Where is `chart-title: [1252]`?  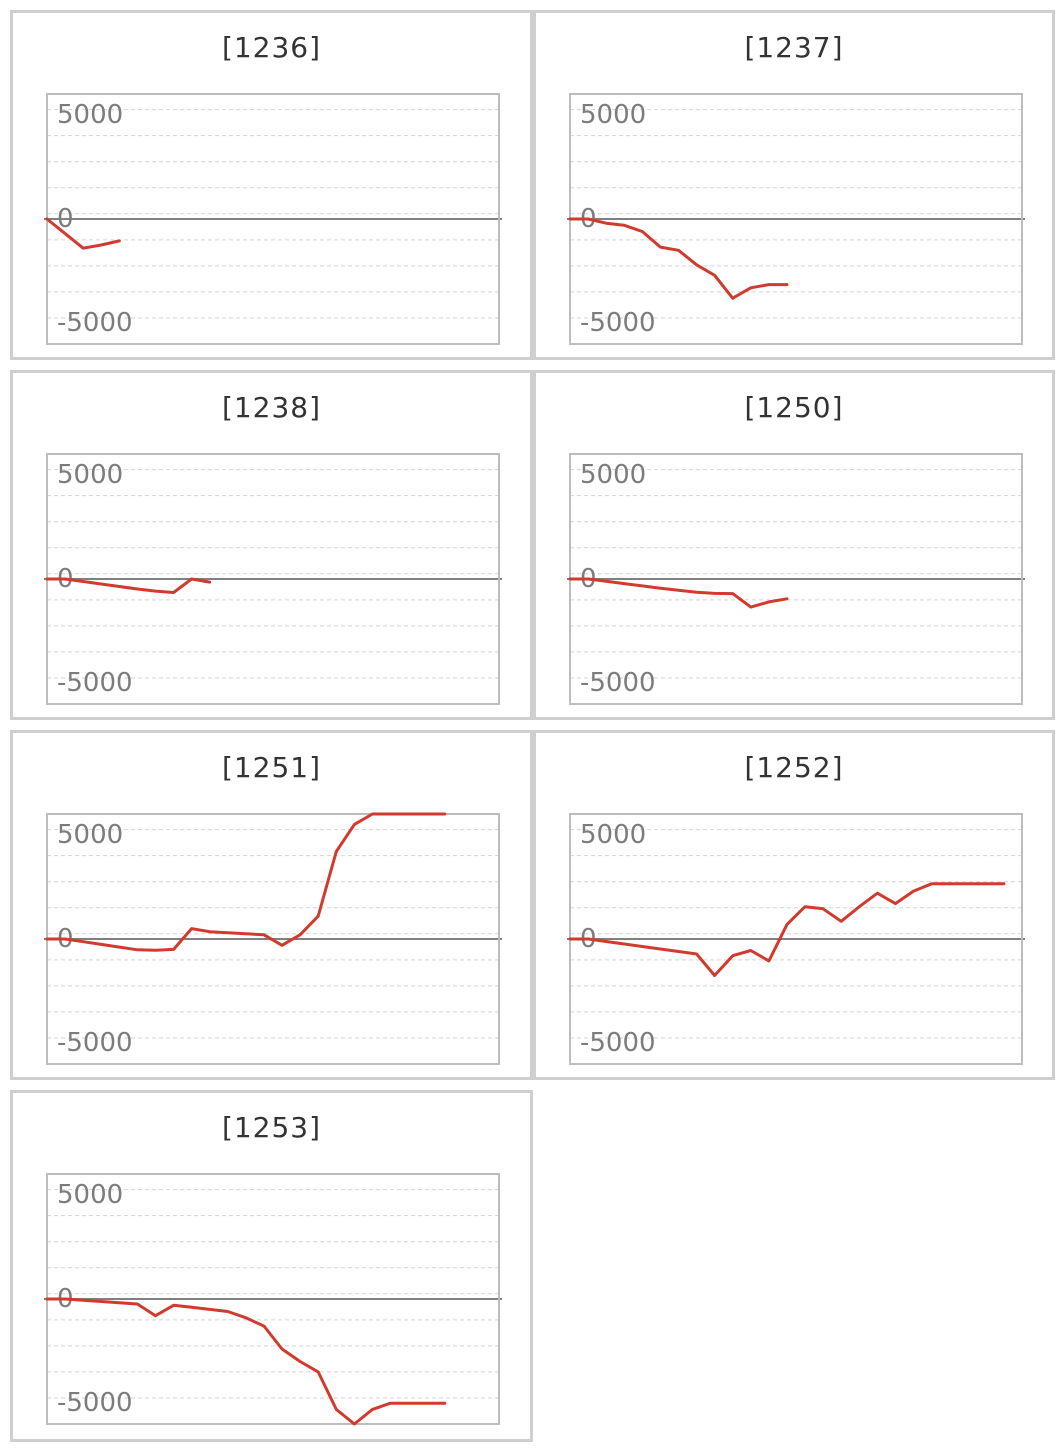 chart-title: [1252] is located at coordinates (794, 767).